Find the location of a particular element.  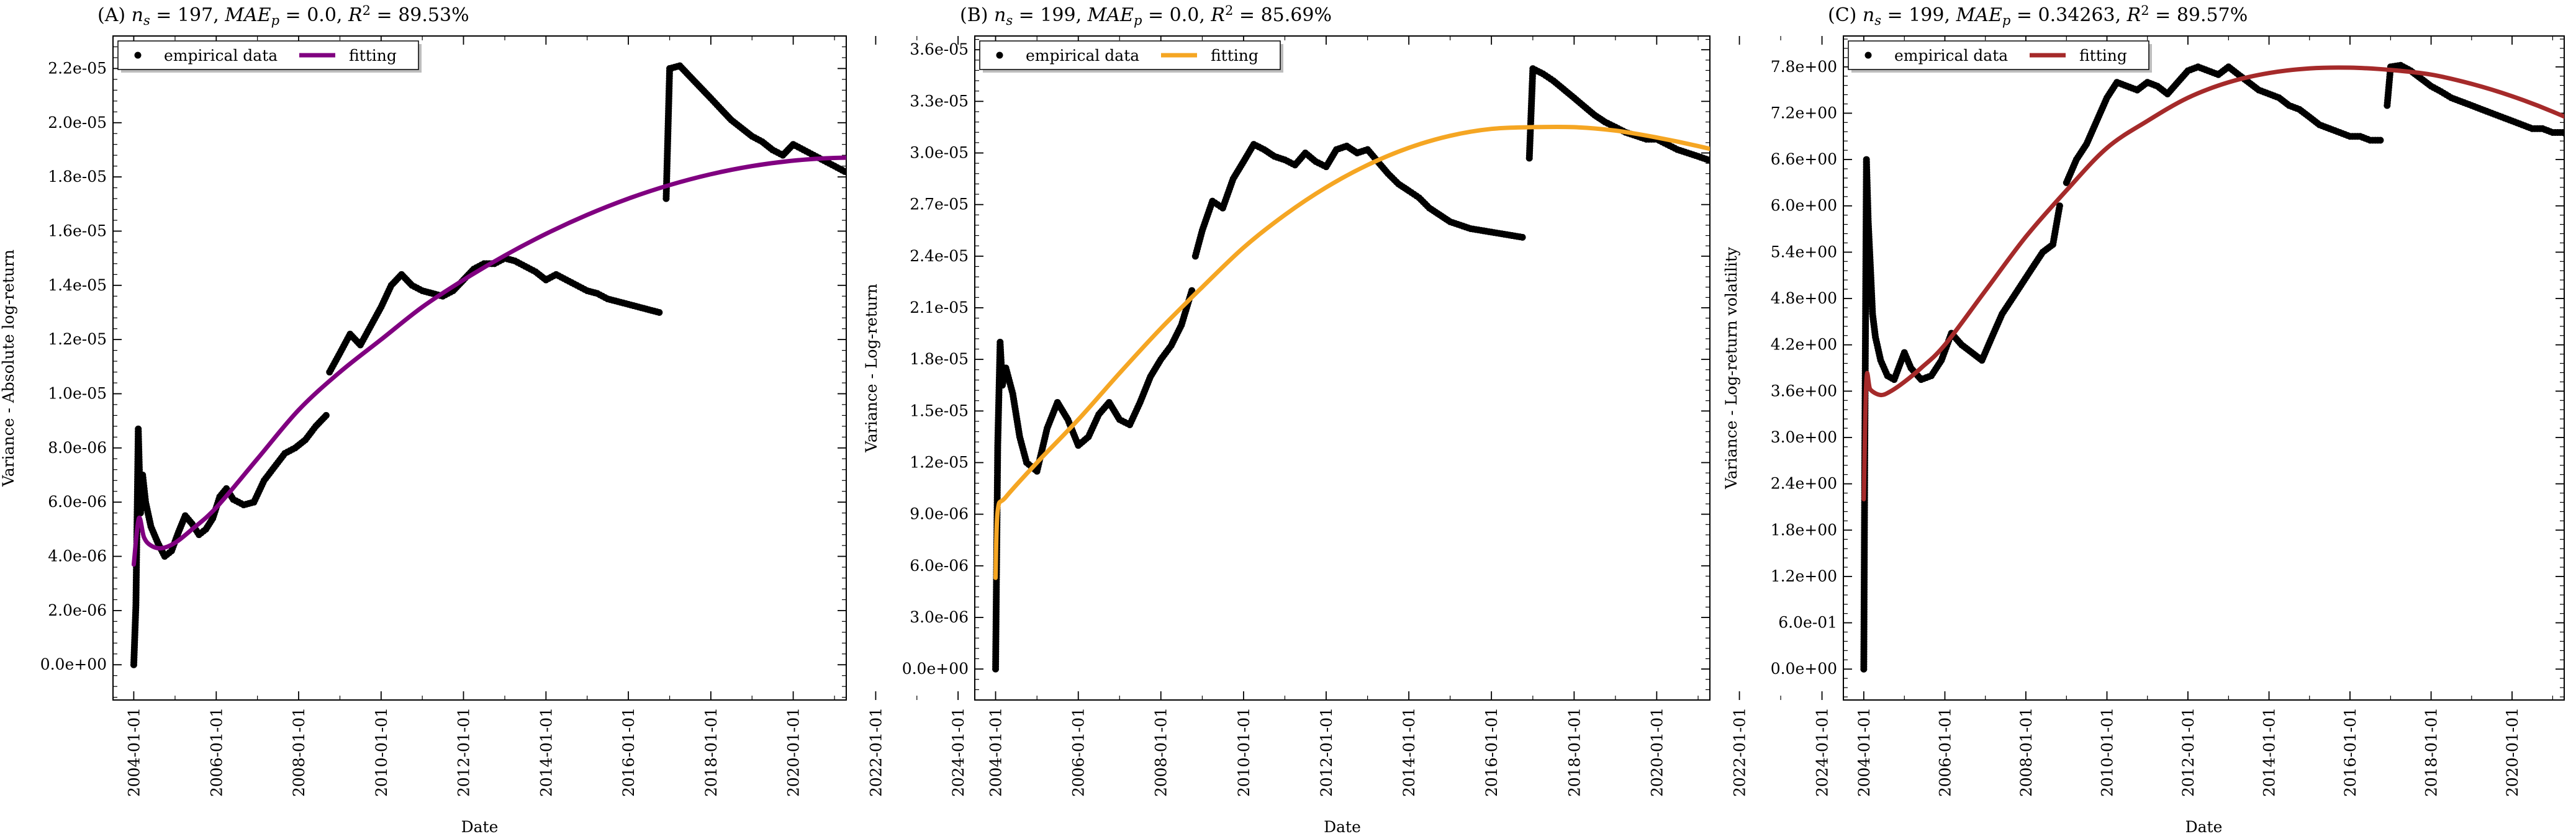

x-tick-label: 2022-01-01 is located at coordinates (1740, 752).